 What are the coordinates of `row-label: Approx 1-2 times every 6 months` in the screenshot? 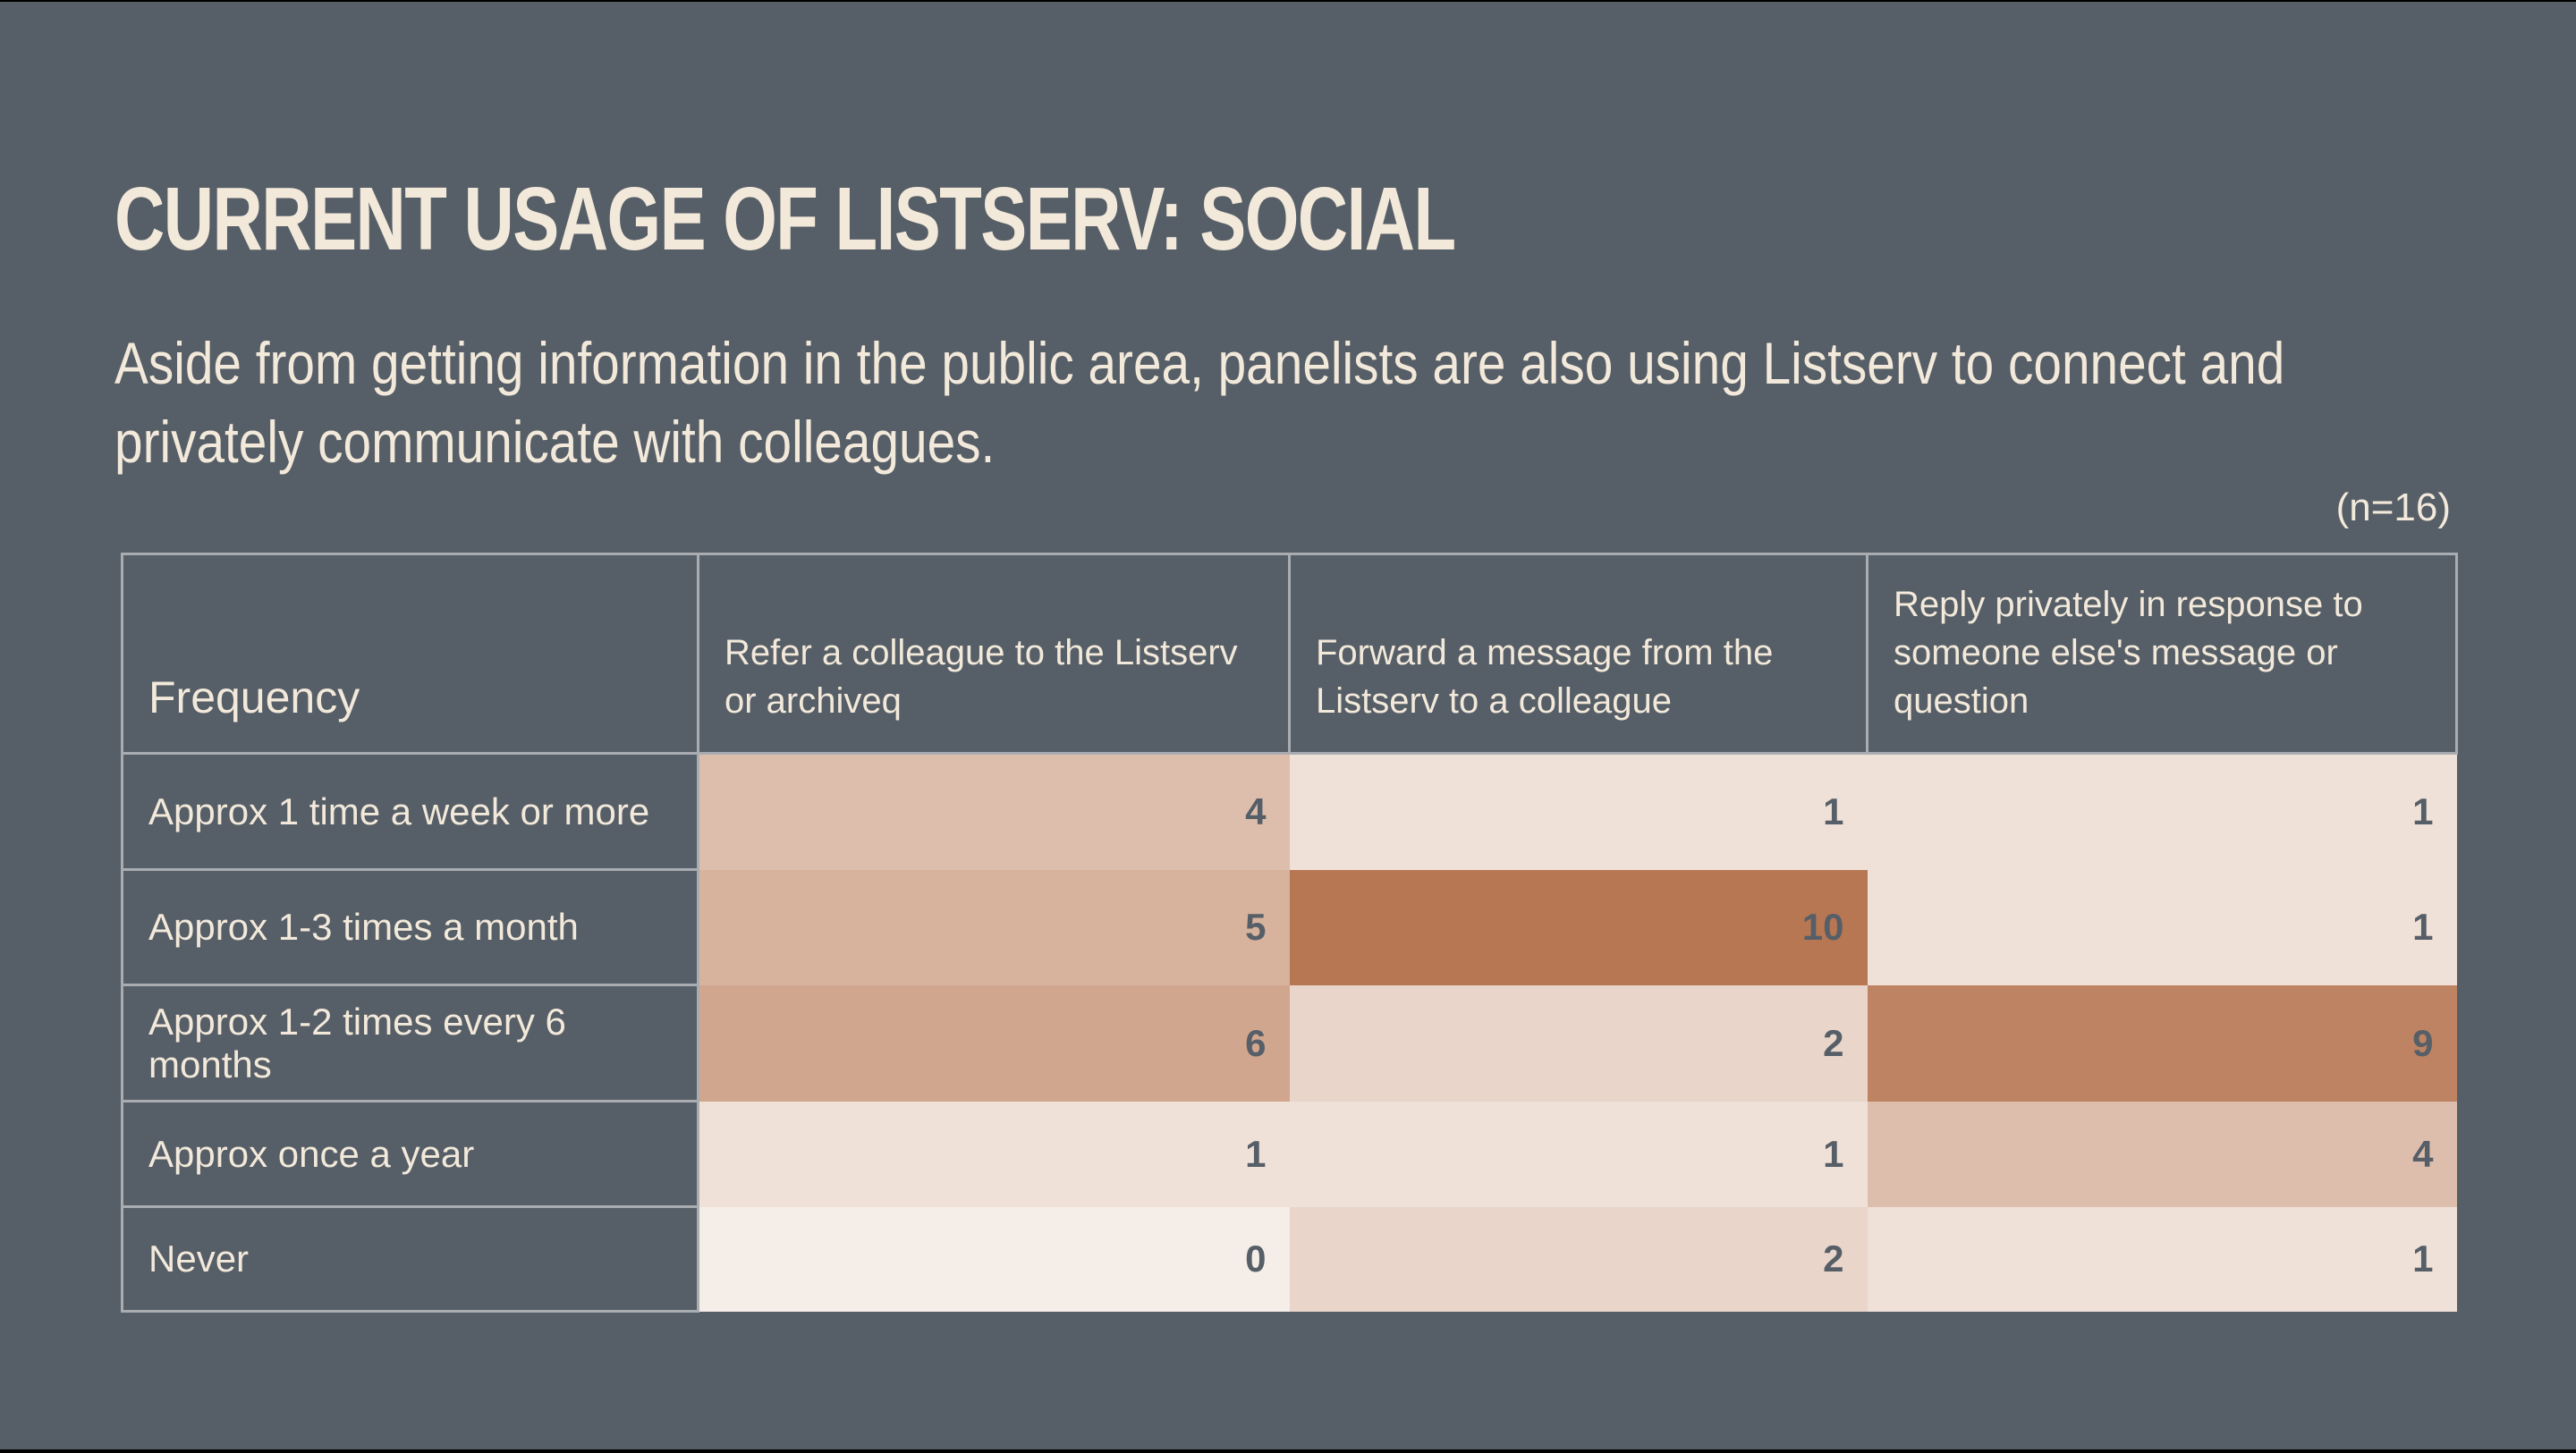 It's located at (410, 1043).